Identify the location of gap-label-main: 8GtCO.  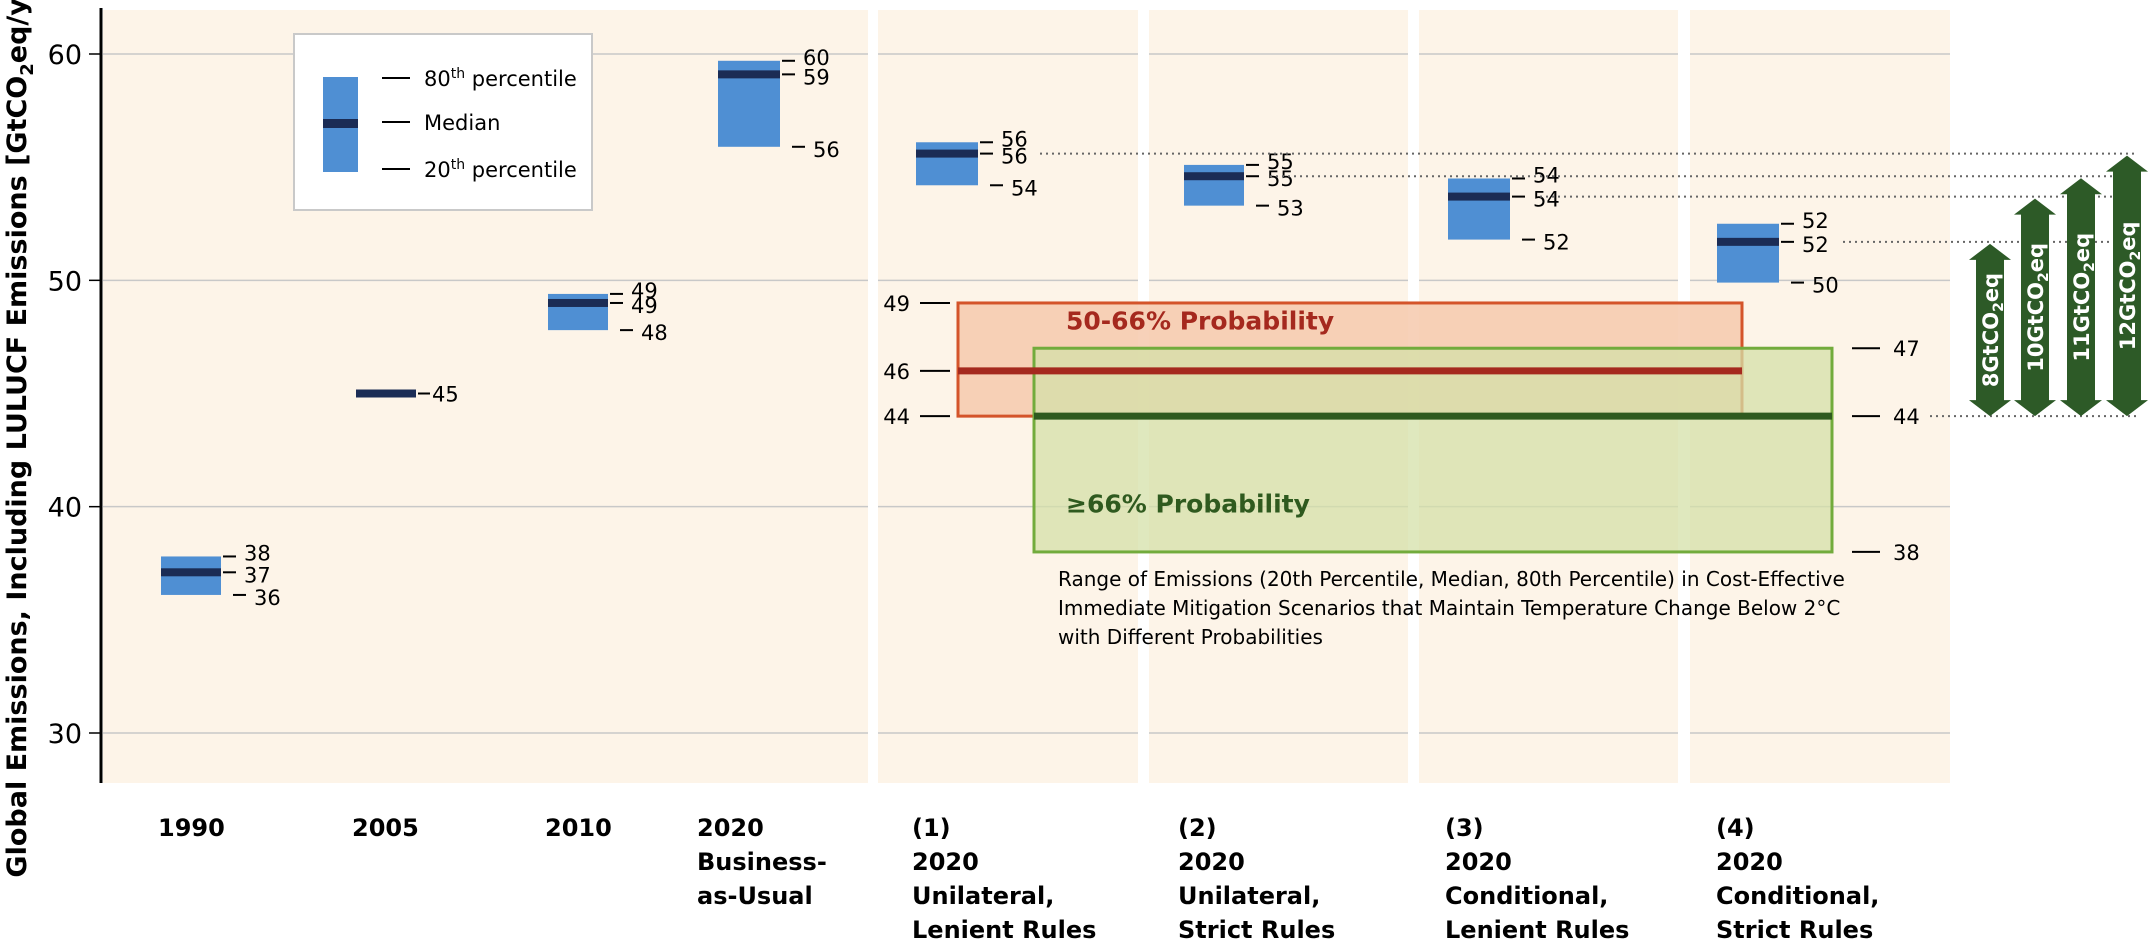
(1991, 349).